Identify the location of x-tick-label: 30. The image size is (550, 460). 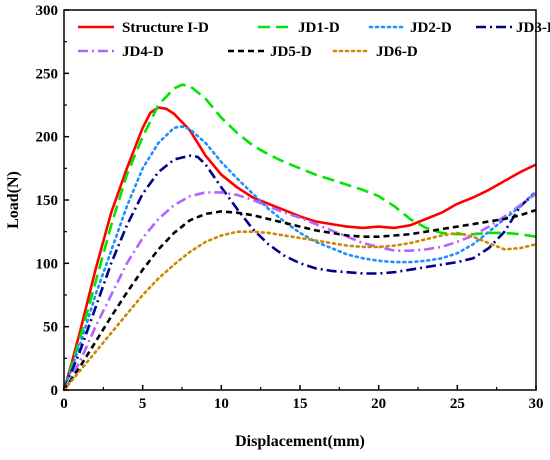
(536, 404).